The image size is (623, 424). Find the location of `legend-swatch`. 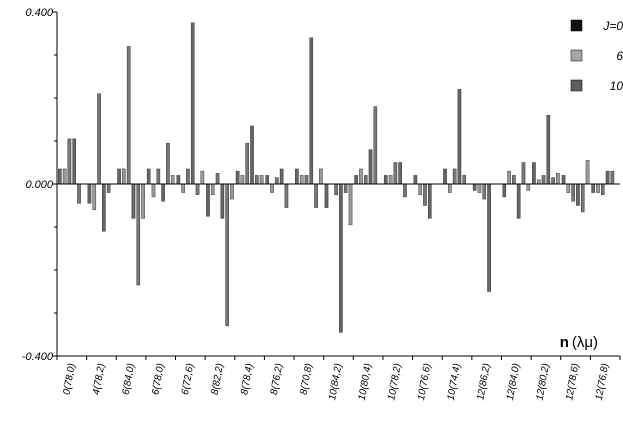

legend-swatch is located at coordinates (576, 25).